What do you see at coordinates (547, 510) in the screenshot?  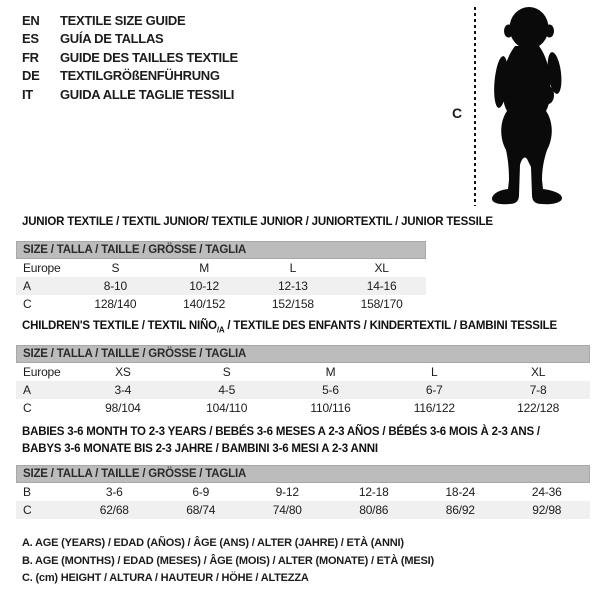 I see `height-cell: 92/98` at bounding box center [547, 510].